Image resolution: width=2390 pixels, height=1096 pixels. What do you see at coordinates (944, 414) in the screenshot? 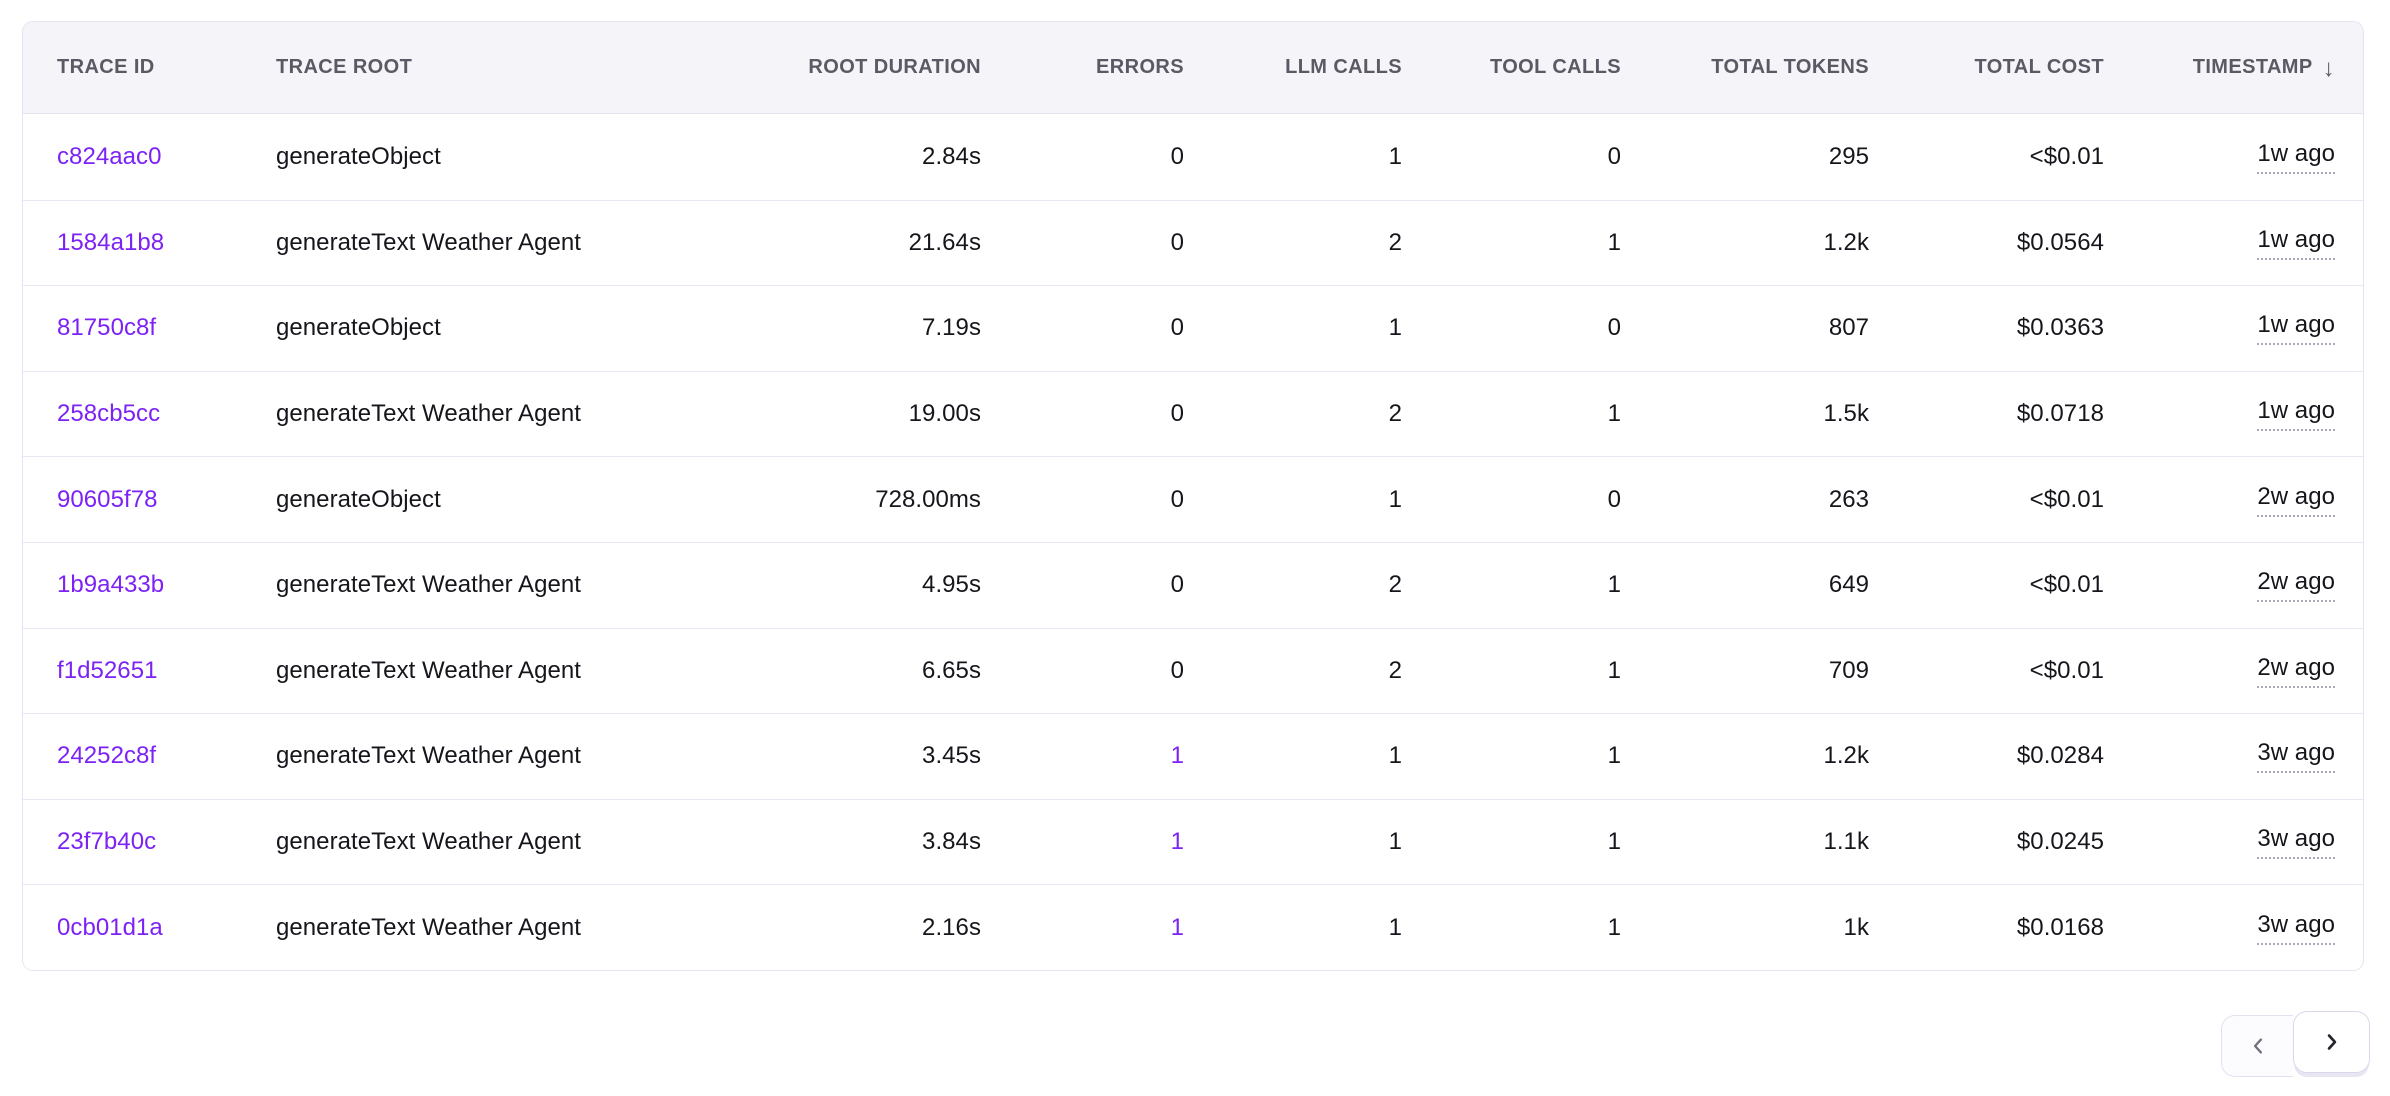
I see `root_duration-text: 19.00s` at bounding box center [944, 414].